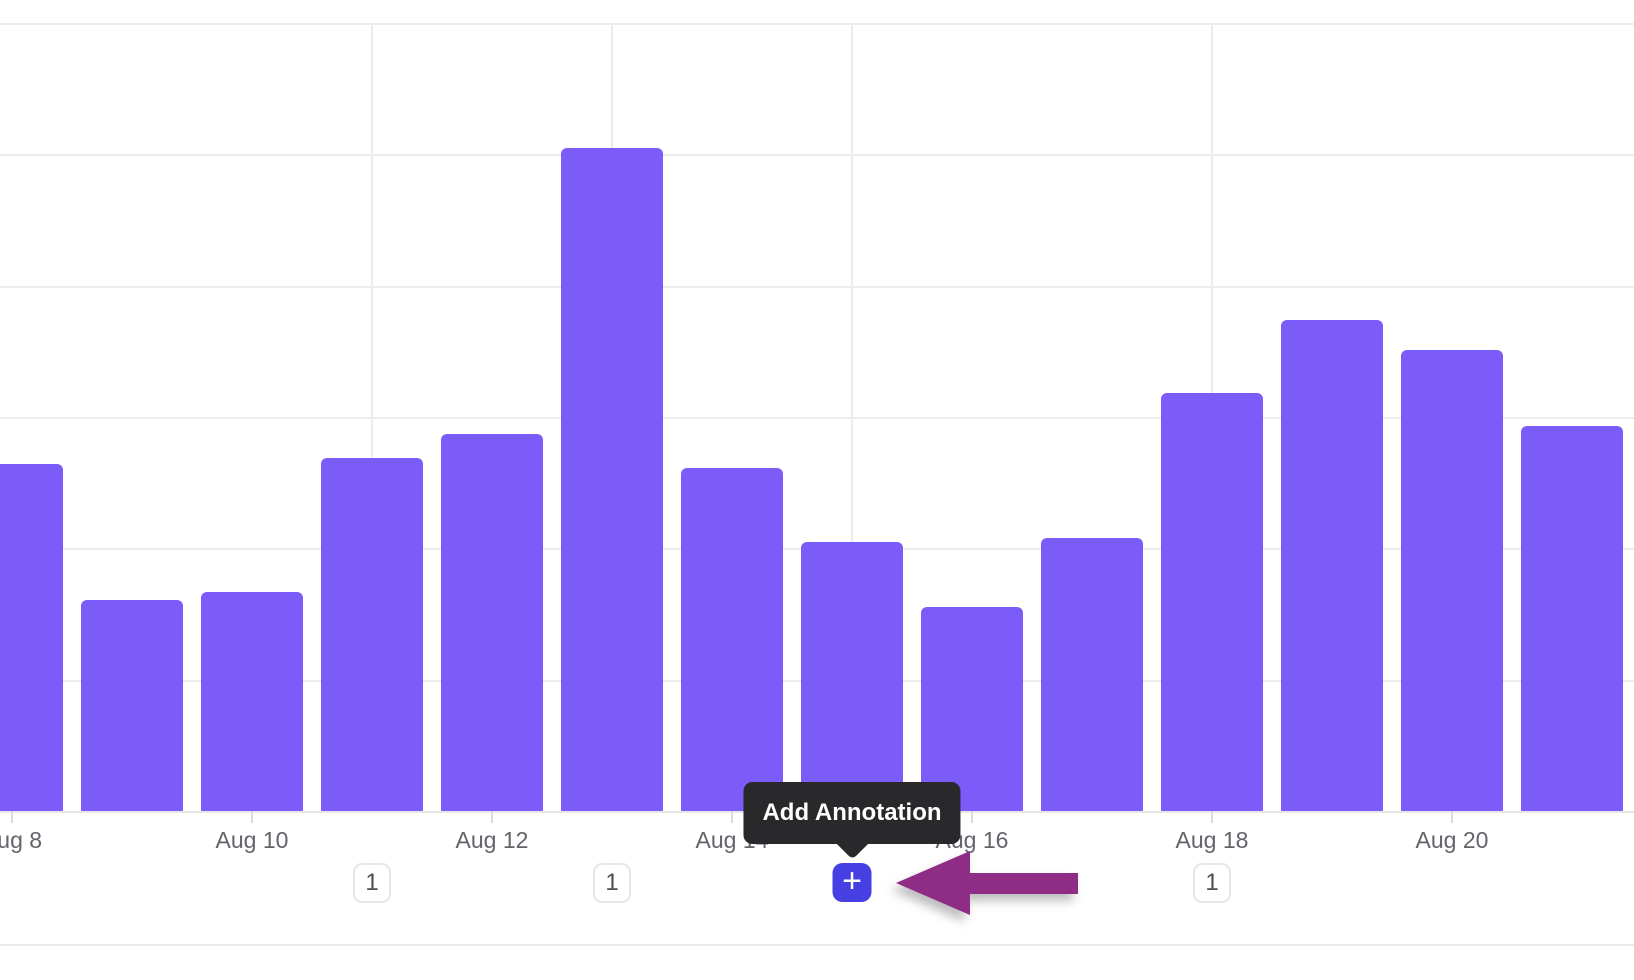 The width and height of the screenshot is (1634, 980). I want to click on x-axis-label: Aug 18, so click(1212, 840).